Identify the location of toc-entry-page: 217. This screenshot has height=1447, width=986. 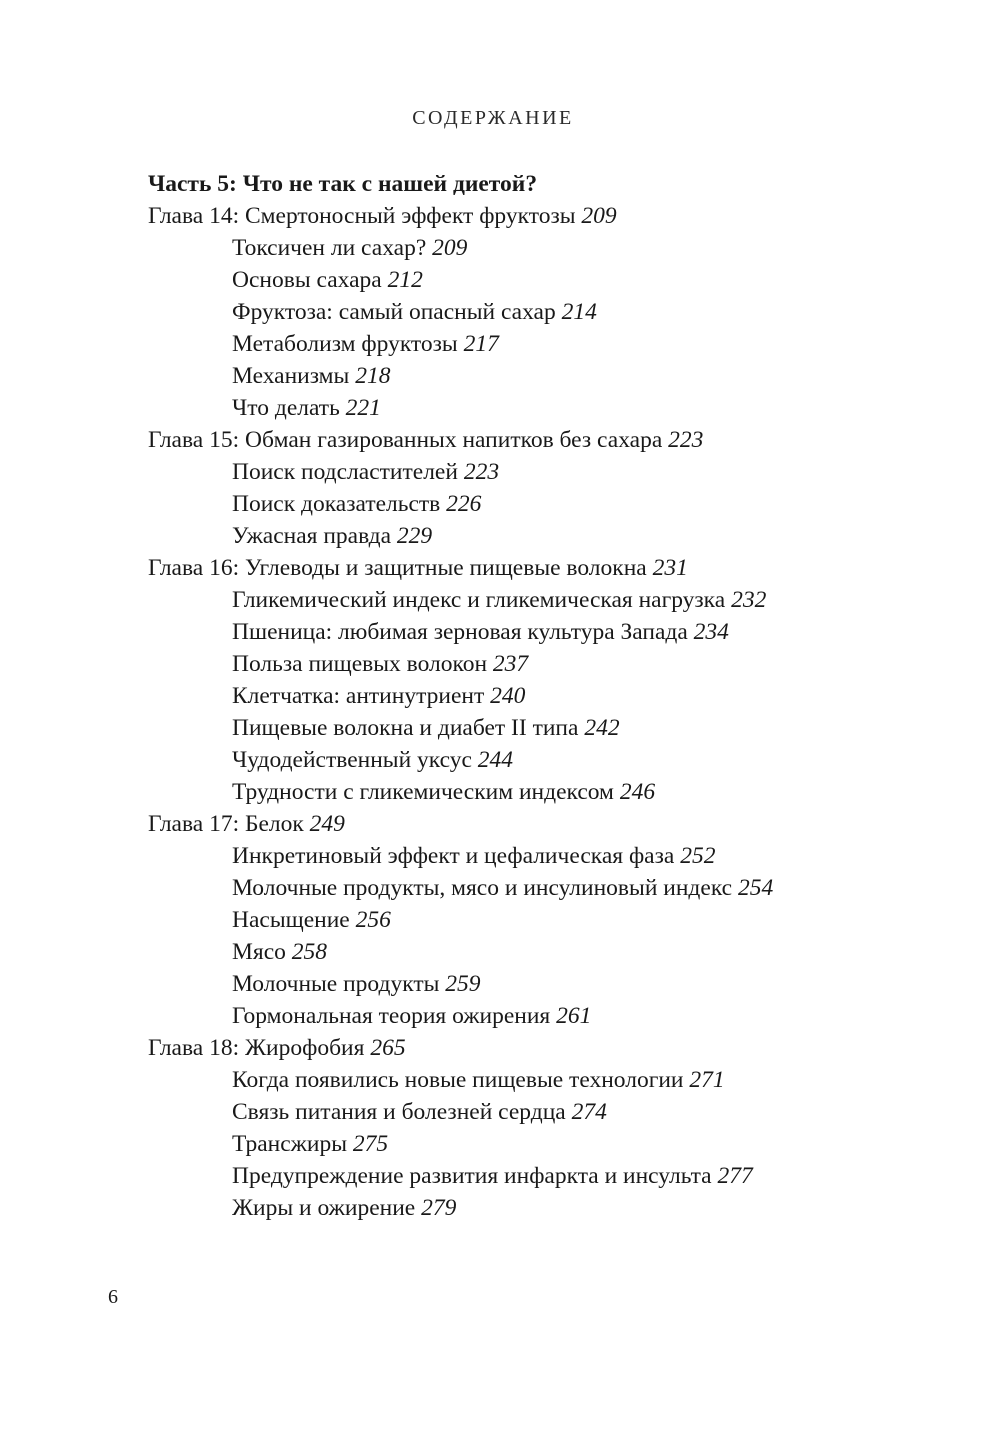
(481, 344).